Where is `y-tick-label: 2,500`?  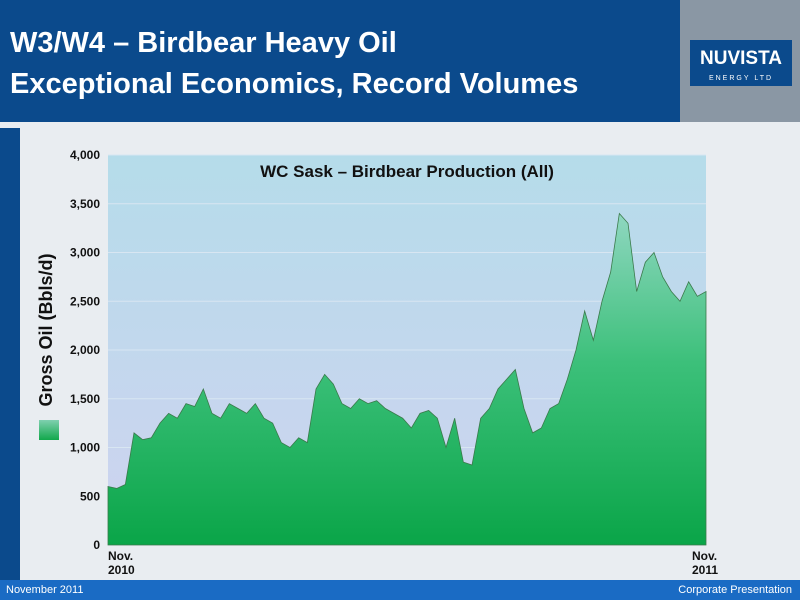
y-tick-label: 2,500 is located at coordinates (85, 301).